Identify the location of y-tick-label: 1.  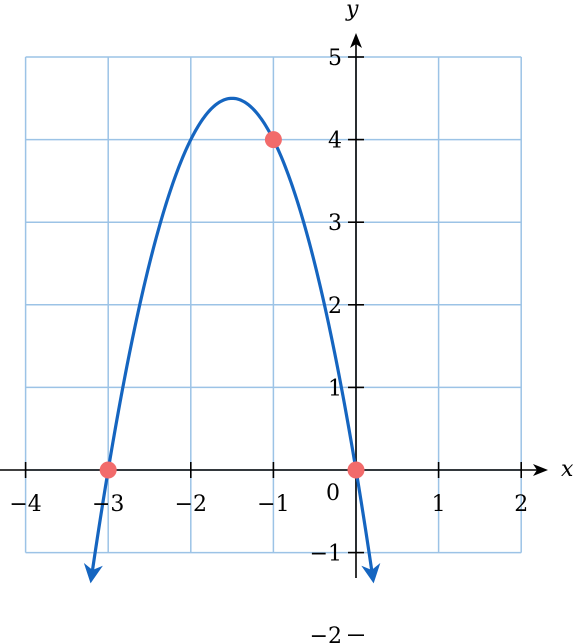
(335, 388).